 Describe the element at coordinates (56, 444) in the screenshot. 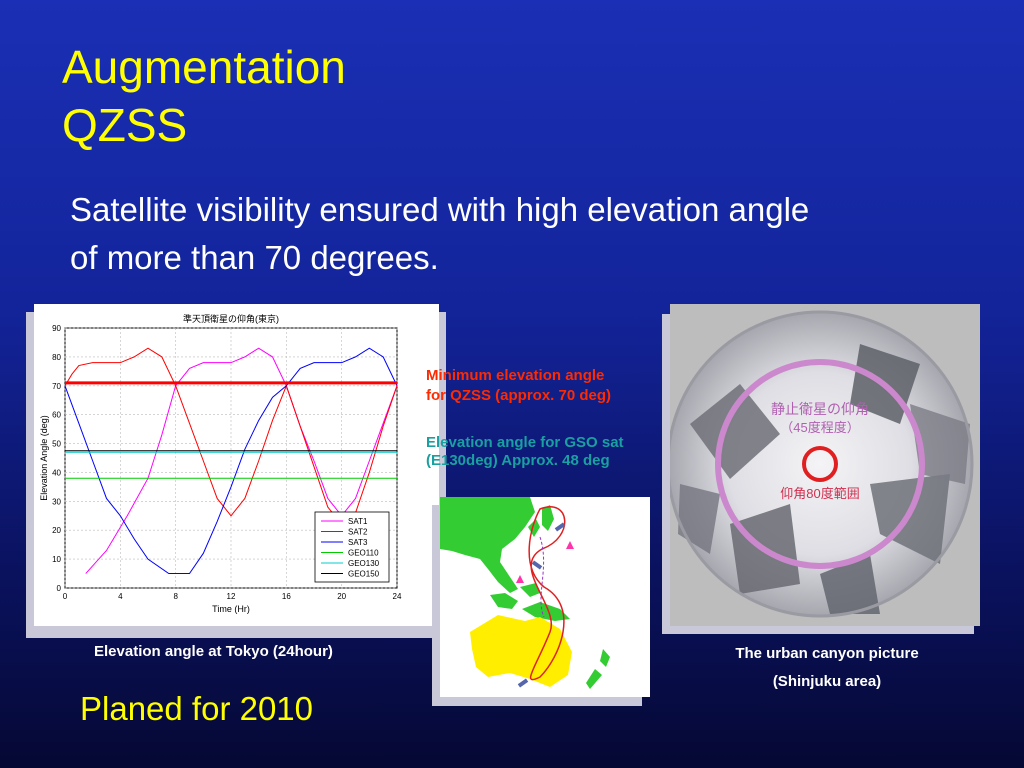

I see `y-tick-label: 50` at that location.